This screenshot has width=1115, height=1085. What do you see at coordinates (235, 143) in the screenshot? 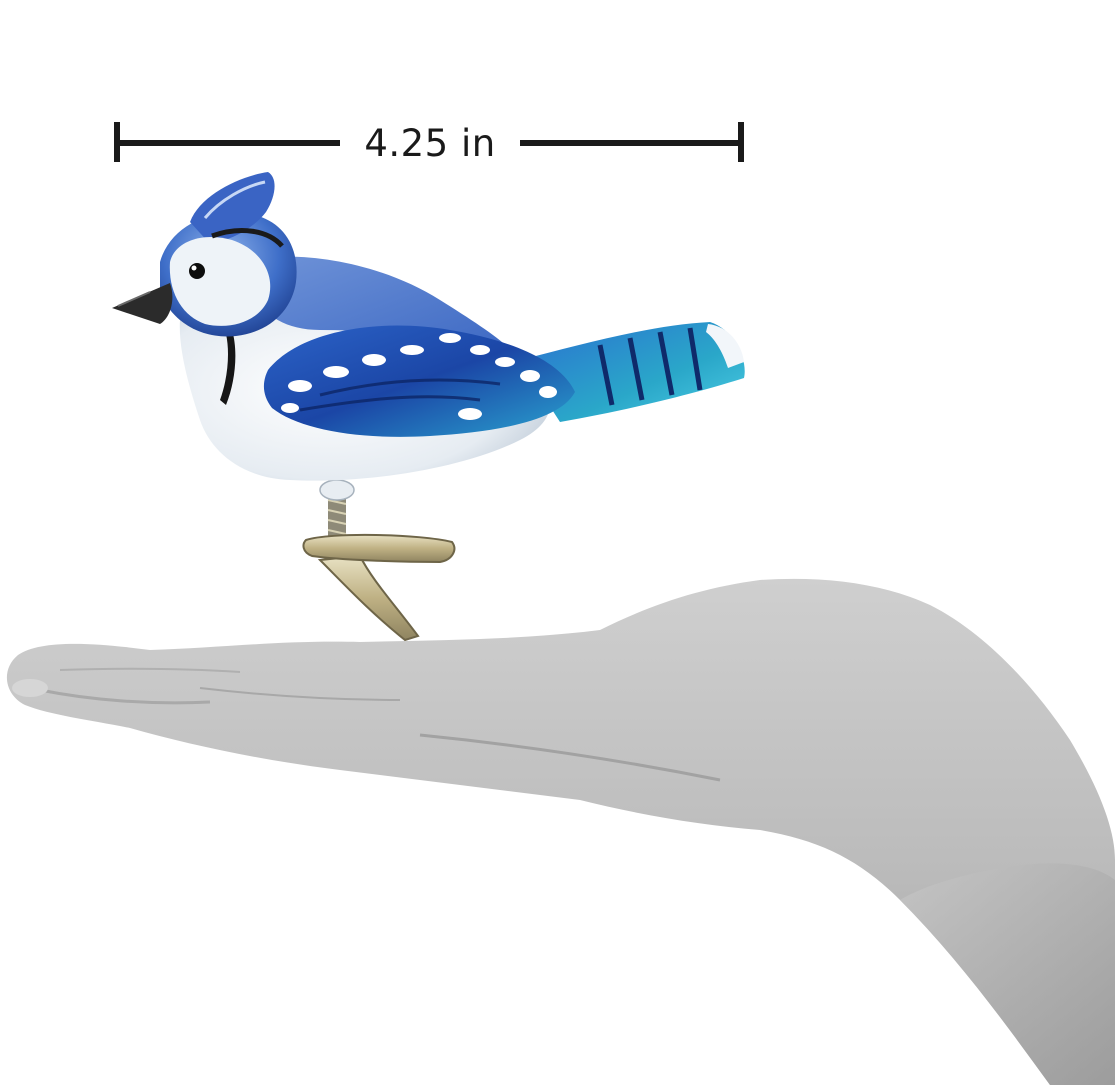
I see `dimension-line-left` at bounding box center [235, 143].